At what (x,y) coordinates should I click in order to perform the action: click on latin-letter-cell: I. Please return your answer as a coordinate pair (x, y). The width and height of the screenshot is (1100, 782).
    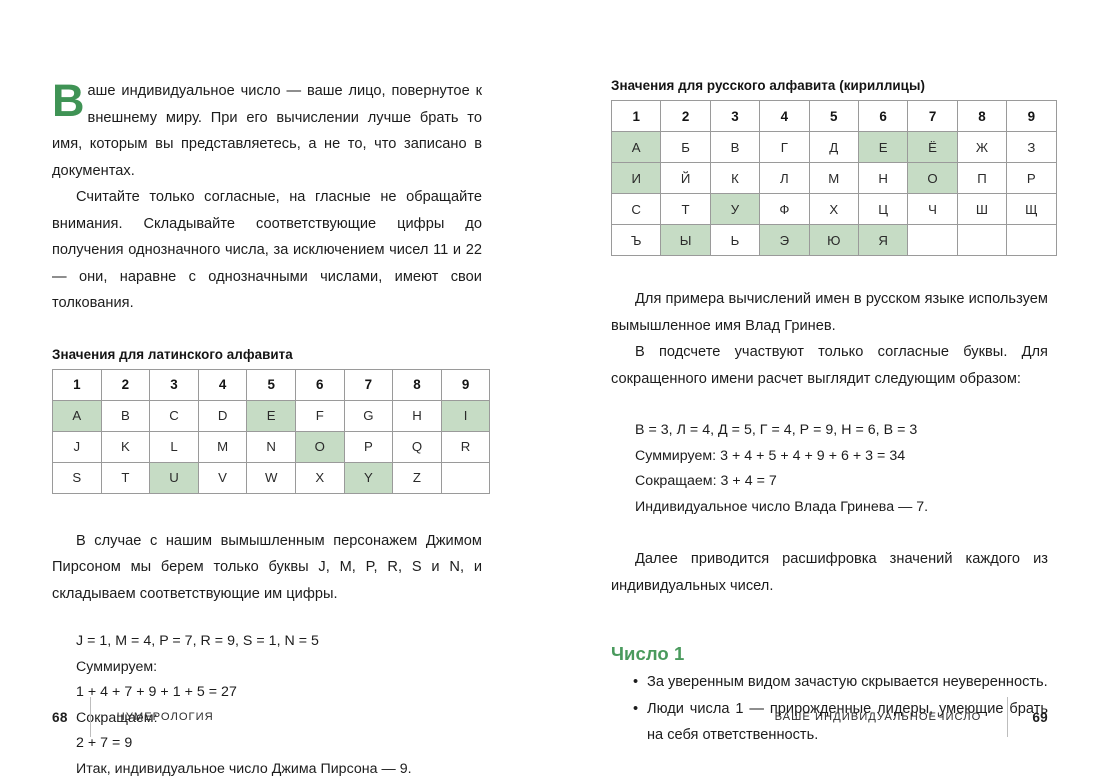
    Looking at the image, I should click on (465, 415).